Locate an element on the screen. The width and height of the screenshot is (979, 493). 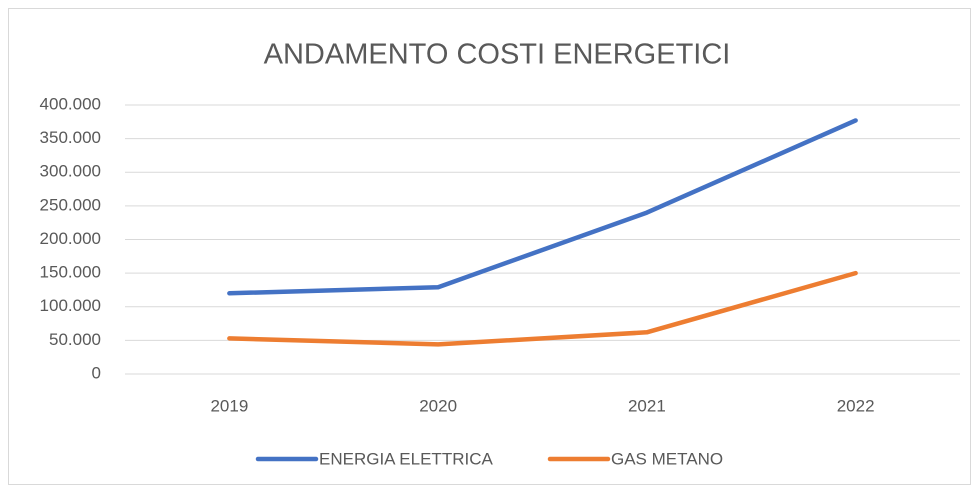
y-tick-label: 400.000 is located at coordinates (70, 103).